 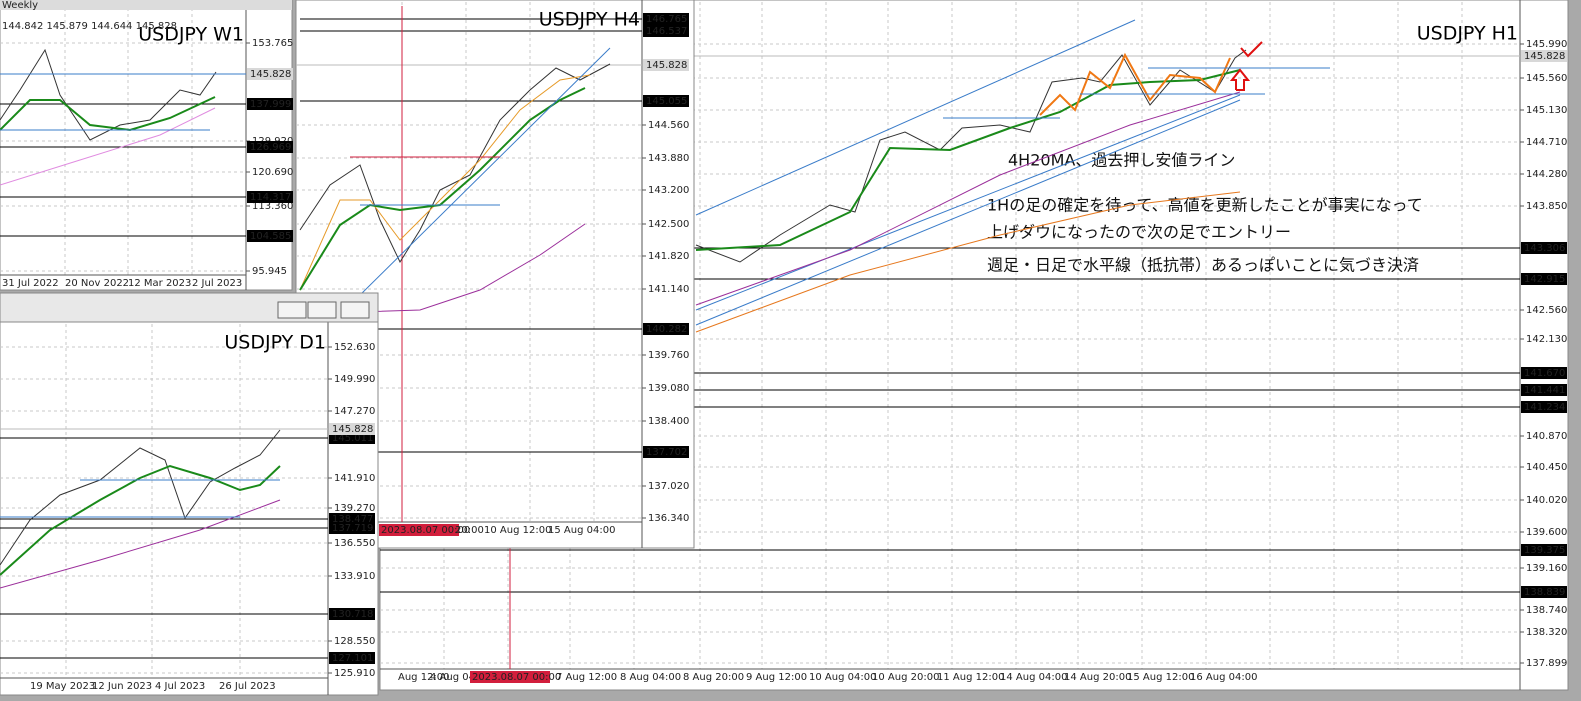 What do you see at coordinates (1544, 550) in the screenshot?
I see `price-line-label: 139.375` at bounding box center [1544, 550].